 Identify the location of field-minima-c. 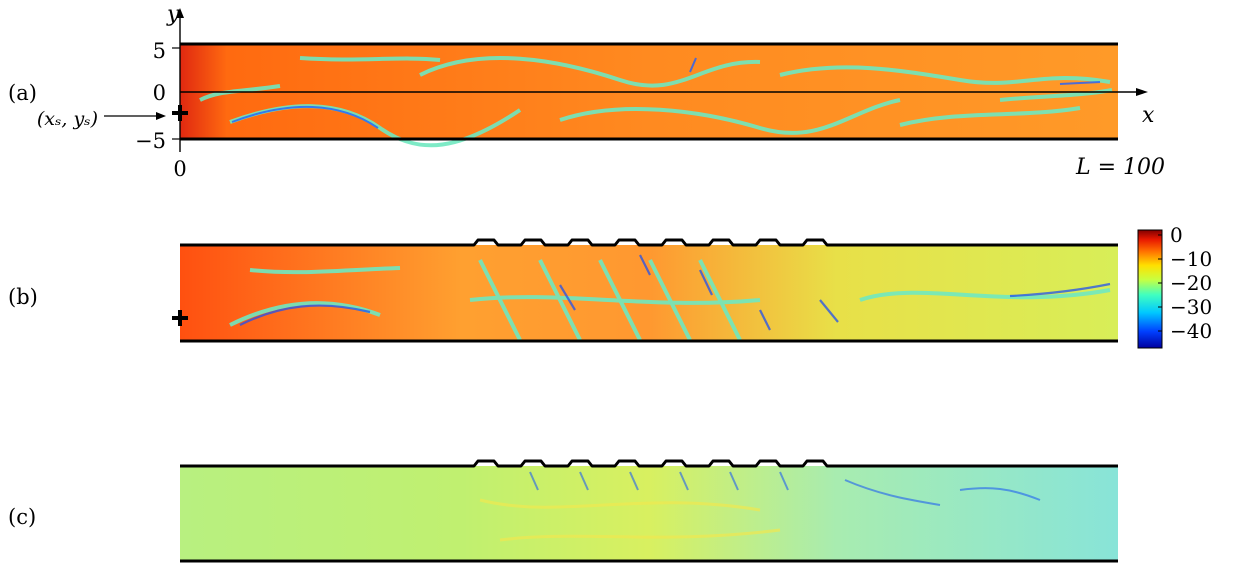
(785, 488).